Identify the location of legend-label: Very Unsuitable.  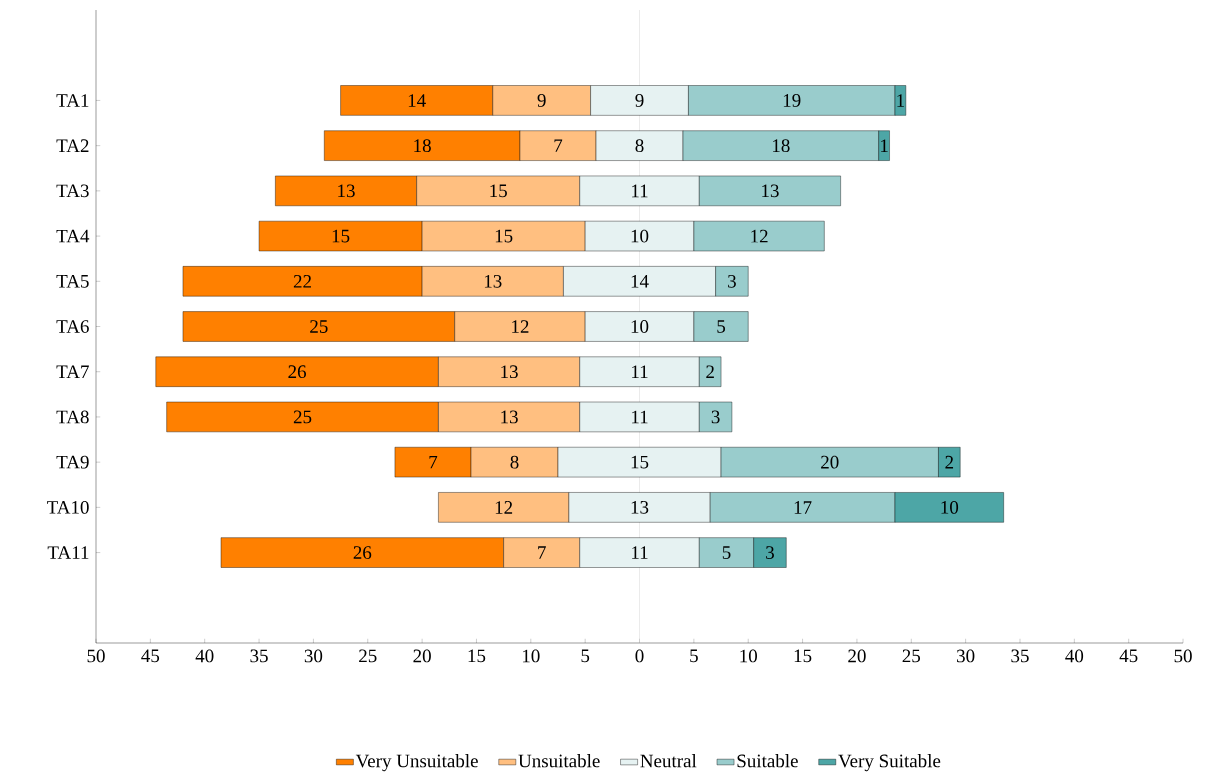
(416, 763).